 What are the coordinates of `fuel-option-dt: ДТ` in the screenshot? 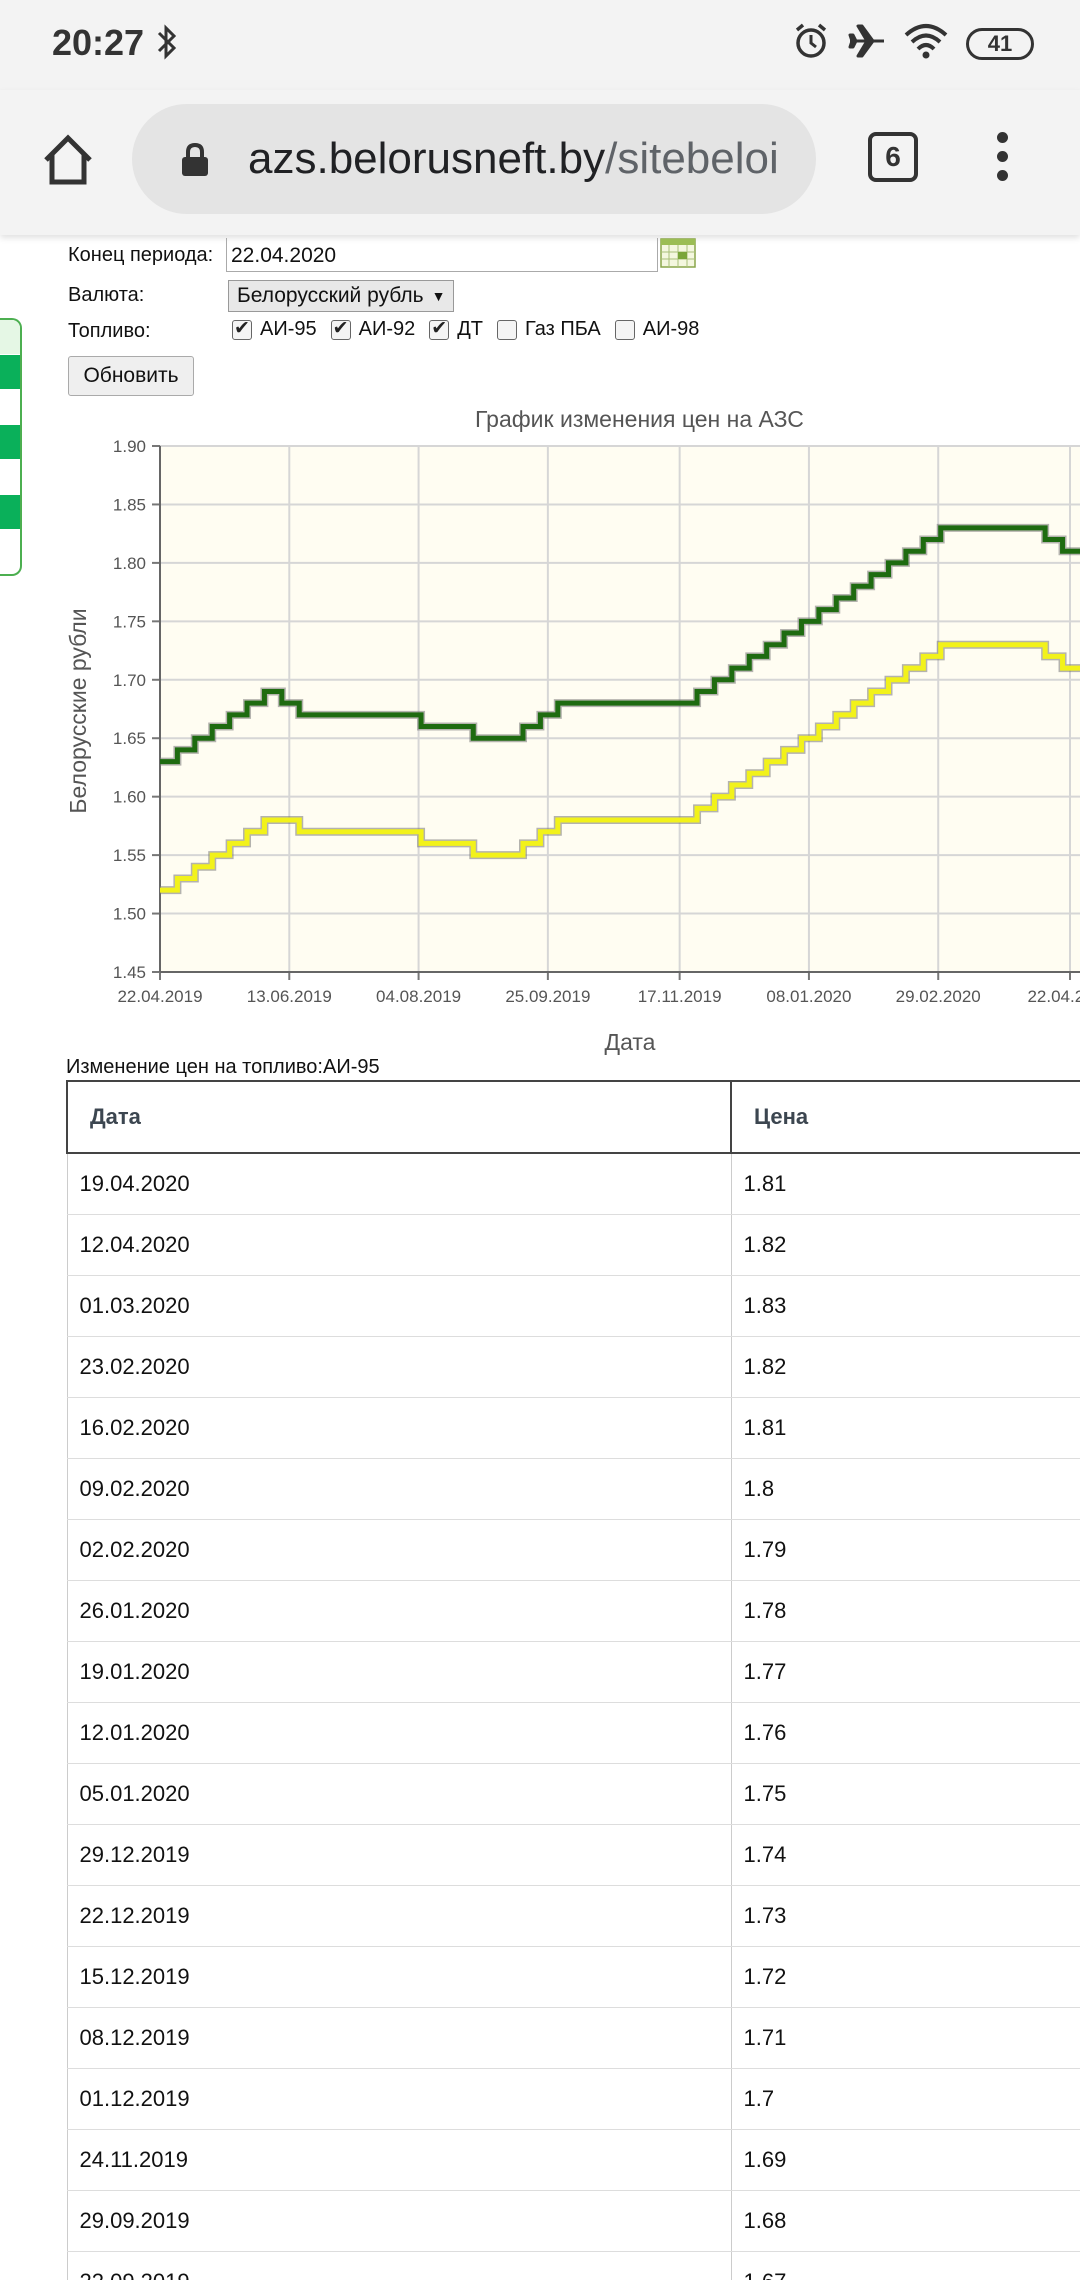 It's located at (456, 329).